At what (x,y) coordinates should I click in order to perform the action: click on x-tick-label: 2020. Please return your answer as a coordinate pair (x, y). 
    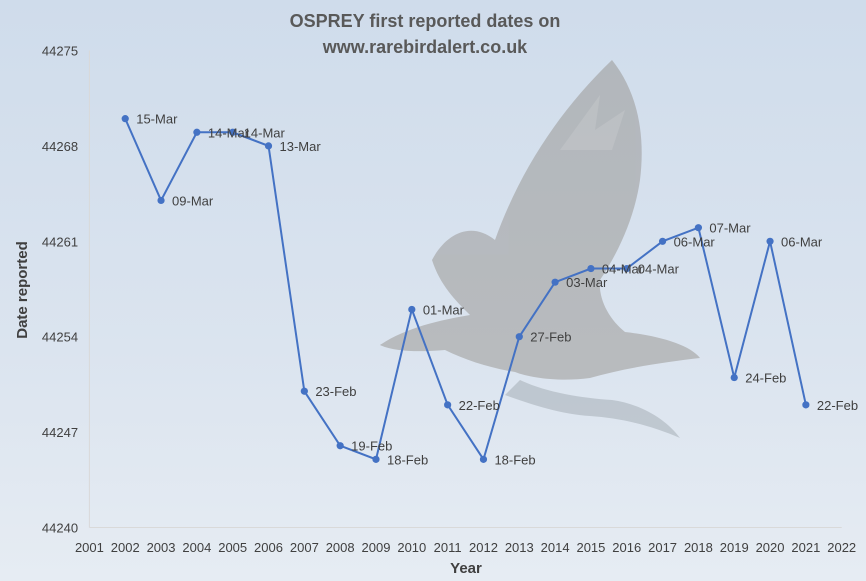
    Looking at the image, I should click on (770, 547).